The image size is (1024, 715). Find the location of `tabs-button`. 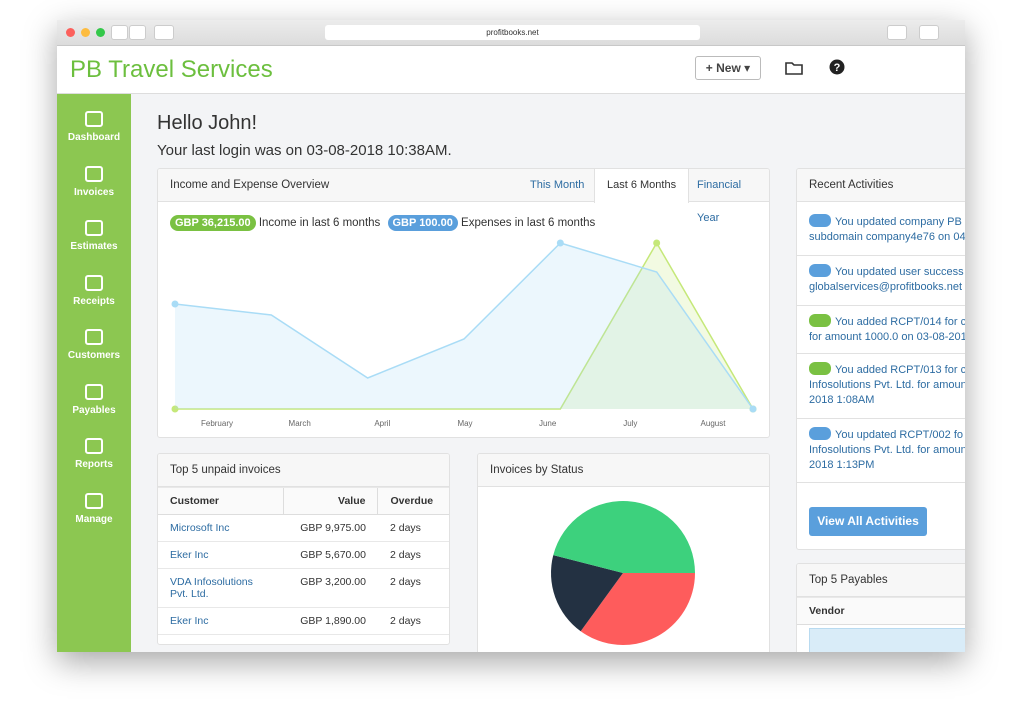

tabs-button is located at coordinates (929, 32).